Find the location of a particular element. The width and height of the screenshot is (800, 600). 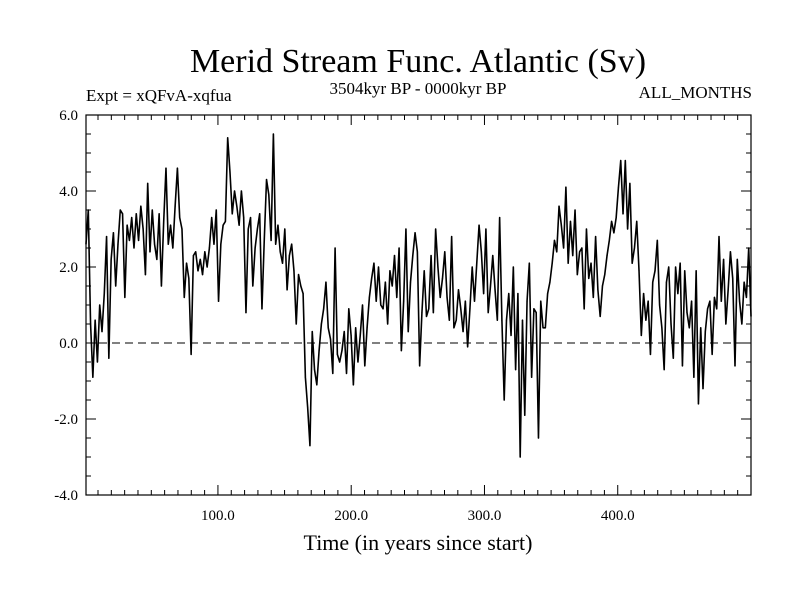

y-tick-label: 0.0 is located at coordinates (68, 344).